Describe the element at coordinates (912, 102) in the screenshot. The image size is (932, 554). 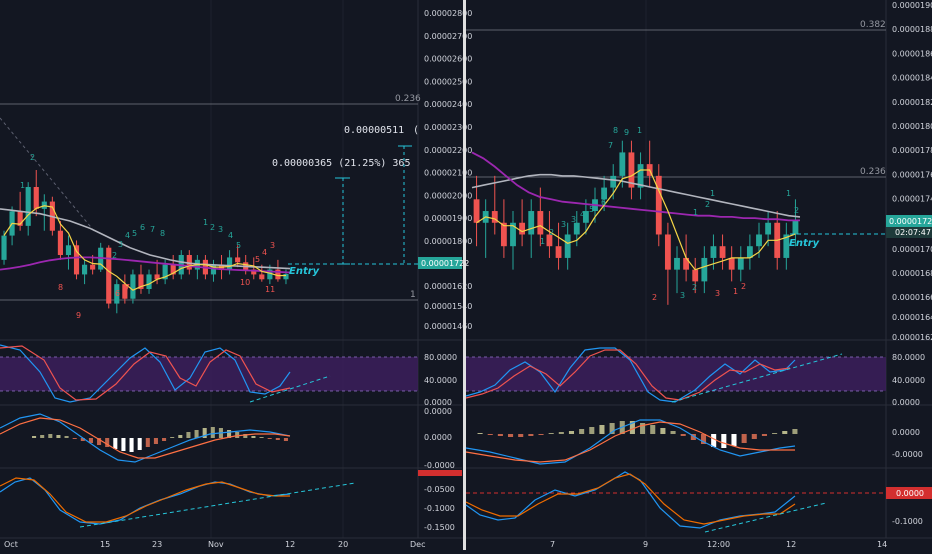
I see `price-axis-label: 0.00001820` at that location.